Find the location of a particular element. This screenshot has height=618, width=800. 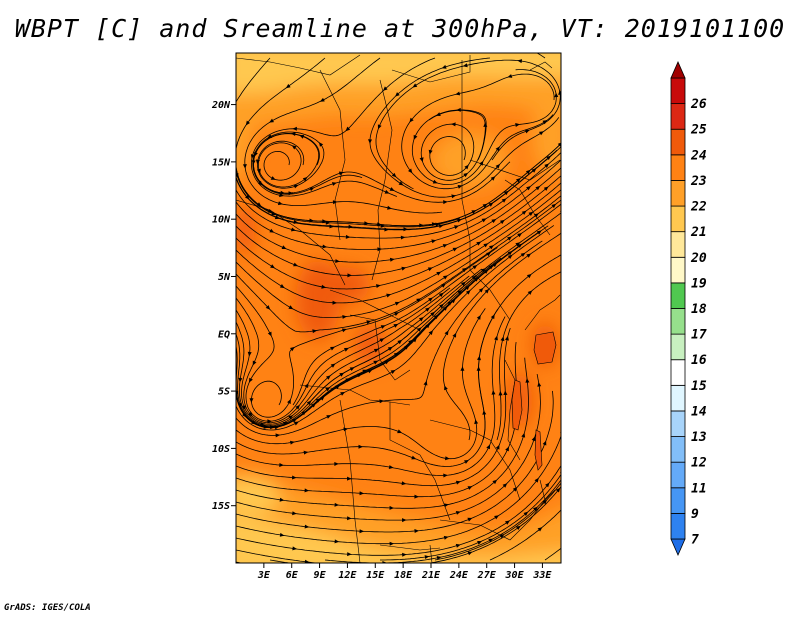

colorbar-label: 17 is located at coordinates (699, 335).